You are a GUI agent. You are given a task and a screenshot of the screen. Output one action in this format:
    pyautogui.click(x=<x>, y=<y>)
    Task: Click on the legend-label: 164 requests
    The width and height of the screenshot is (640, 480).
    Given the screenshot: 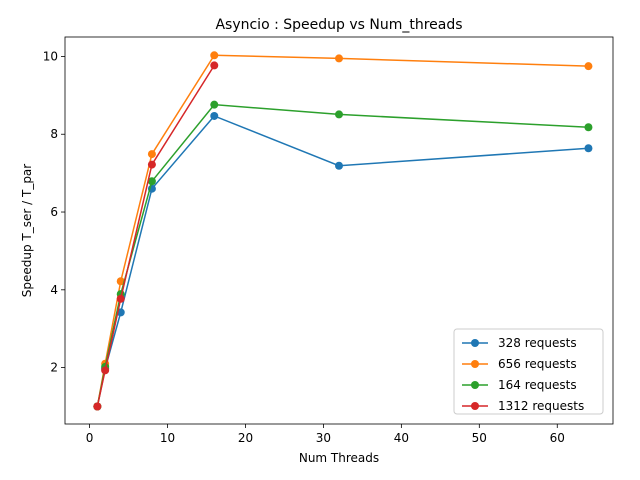 What is the action you would take?
    pyautogui.click(x=537, y=385)
    